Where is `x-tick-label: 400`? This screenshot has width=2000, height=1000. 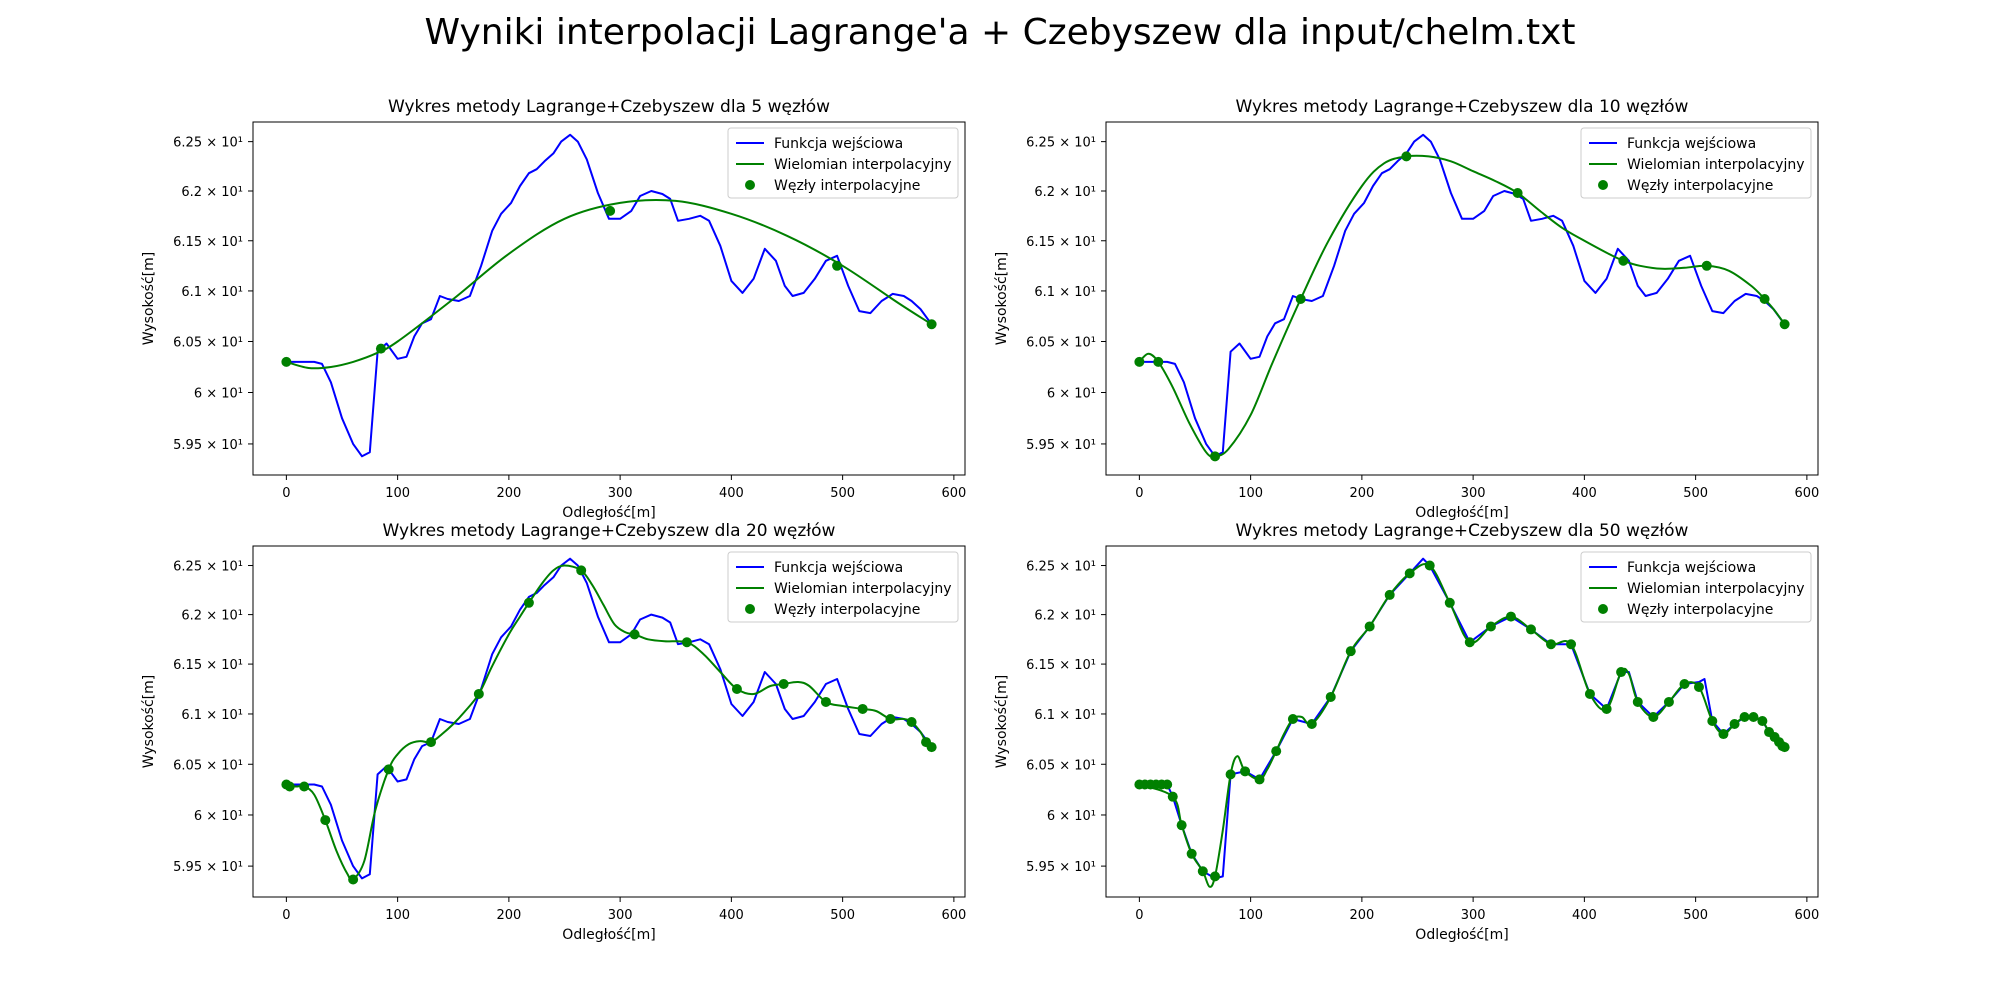 x-tick-label: 400 is located at coordinates (731, 915).